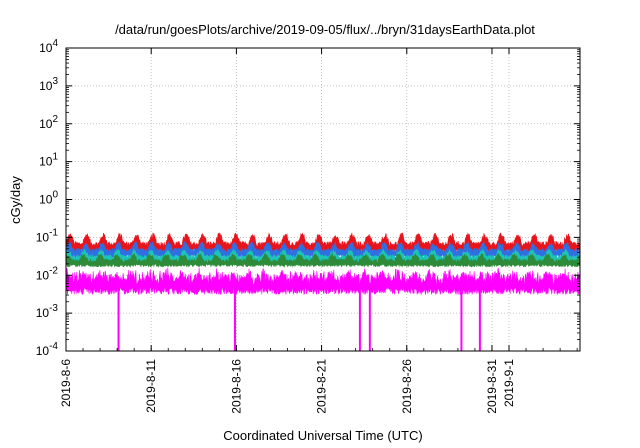  What do you see at coordinates (236, 386) in the screenshot?
I see `x-tick-label: 2019-8-16` at bounding box center [236, 386].